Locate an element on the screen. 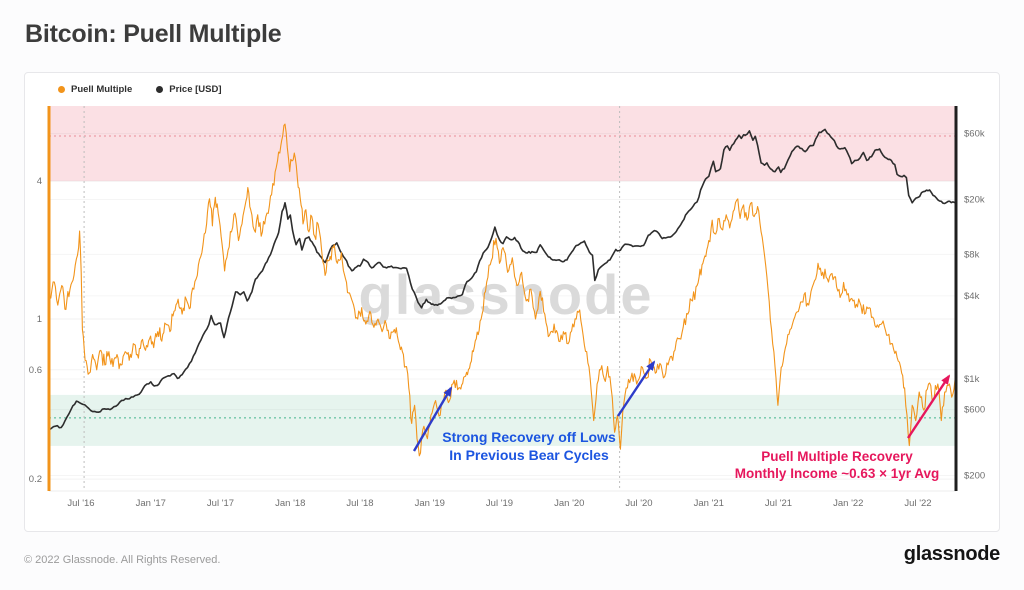 Image resolution: width=1024 pixels, height=590 pixels. left-axis-tick-label: 0.6 is located at coordinates (35, 370).